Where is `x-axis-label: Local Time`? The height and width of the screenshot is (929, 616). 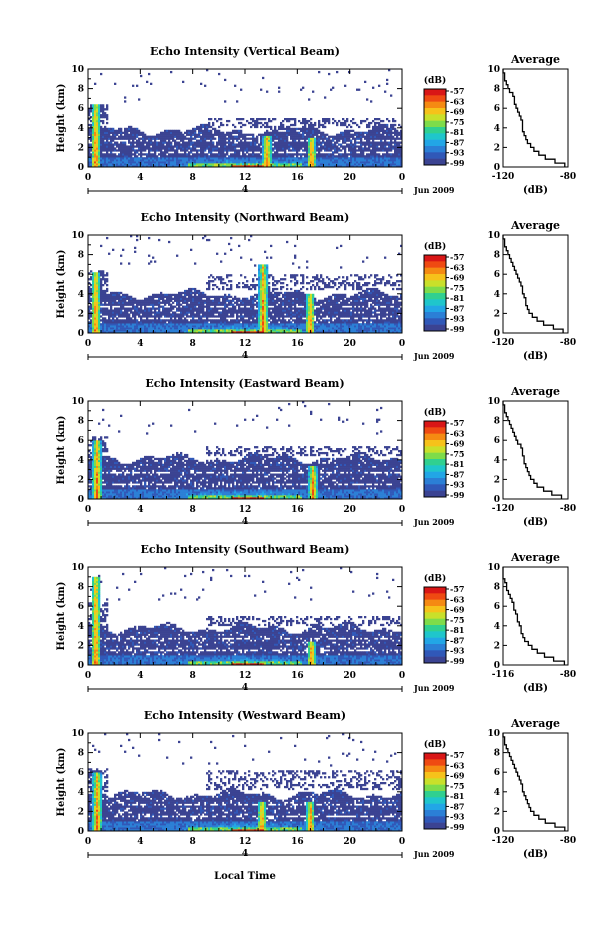
x-axis-label: Local Time is located at coordinates (245, 876).